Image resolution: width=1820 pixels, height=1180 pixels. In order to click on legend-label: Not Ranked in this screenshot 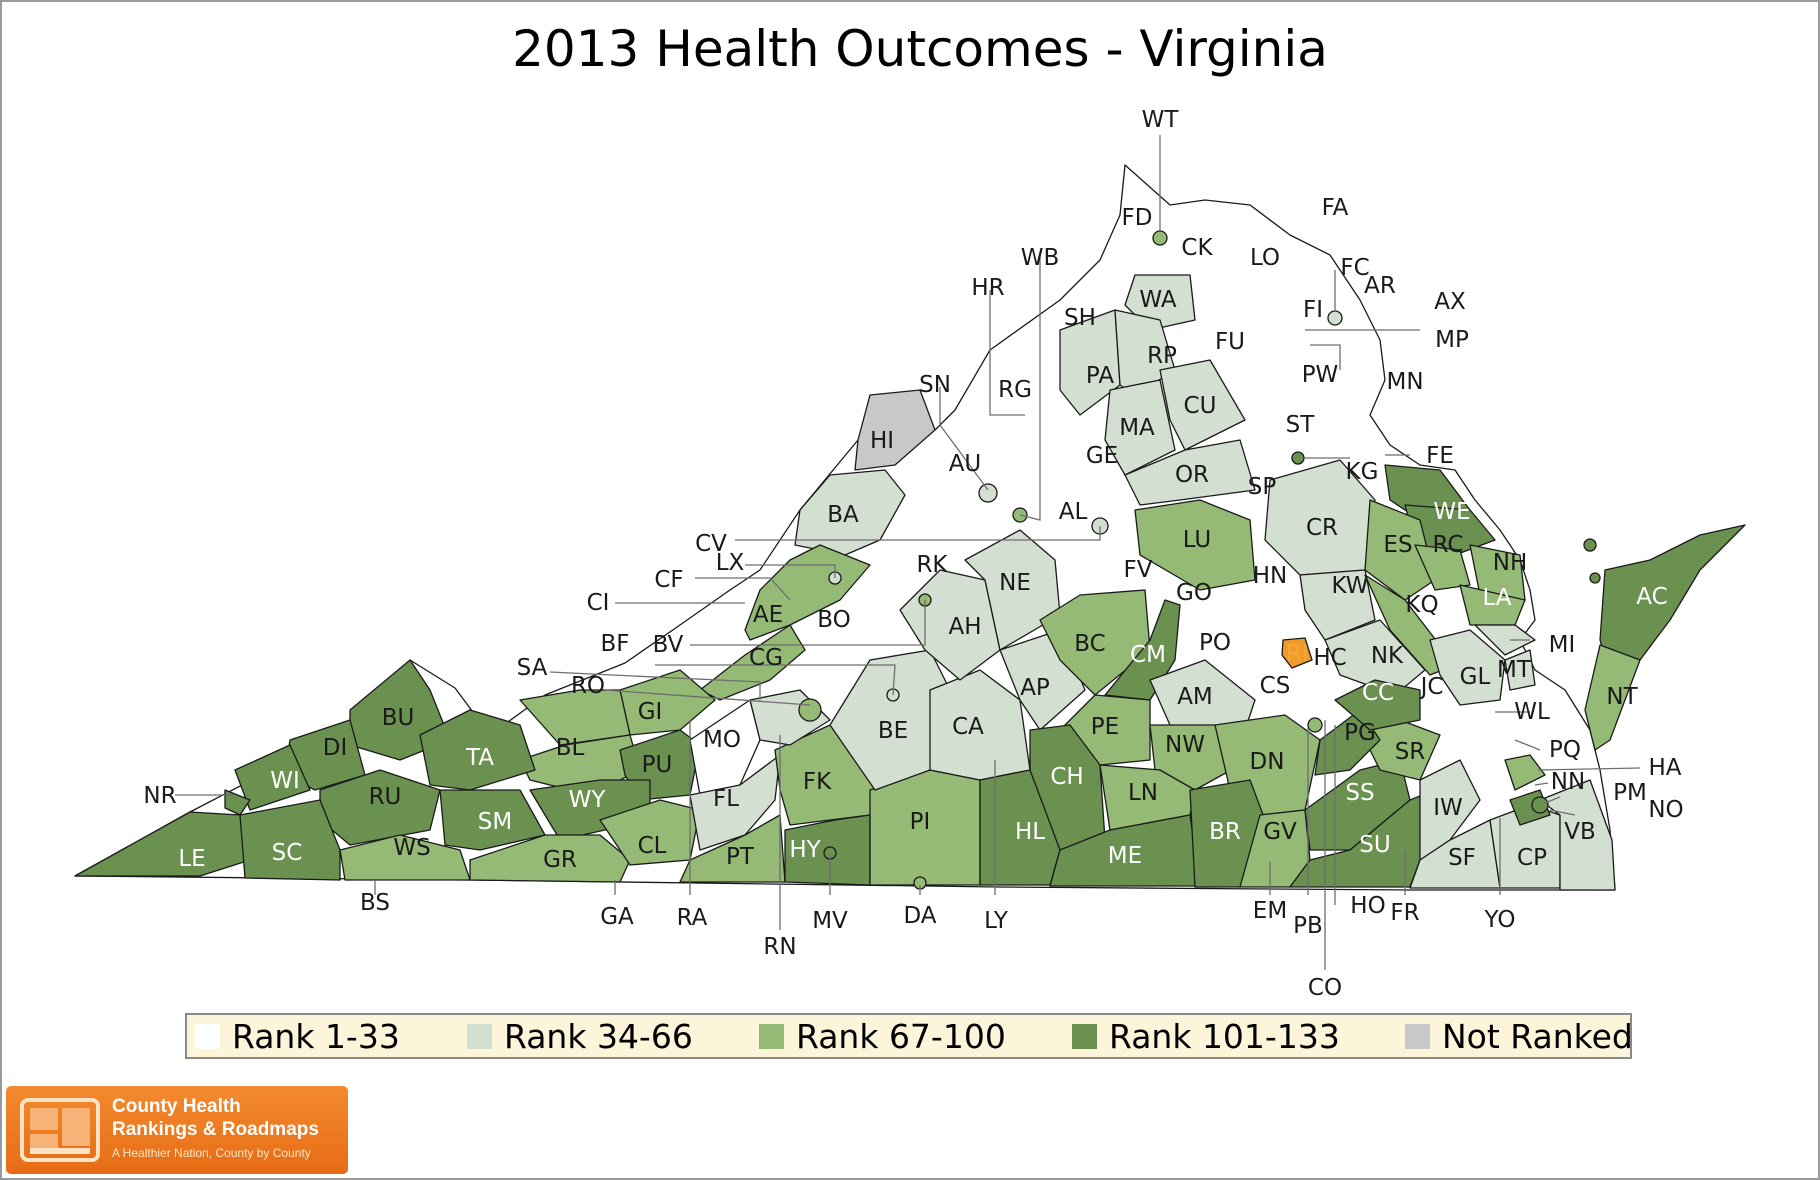, I will do `click(1537, 1036)`.